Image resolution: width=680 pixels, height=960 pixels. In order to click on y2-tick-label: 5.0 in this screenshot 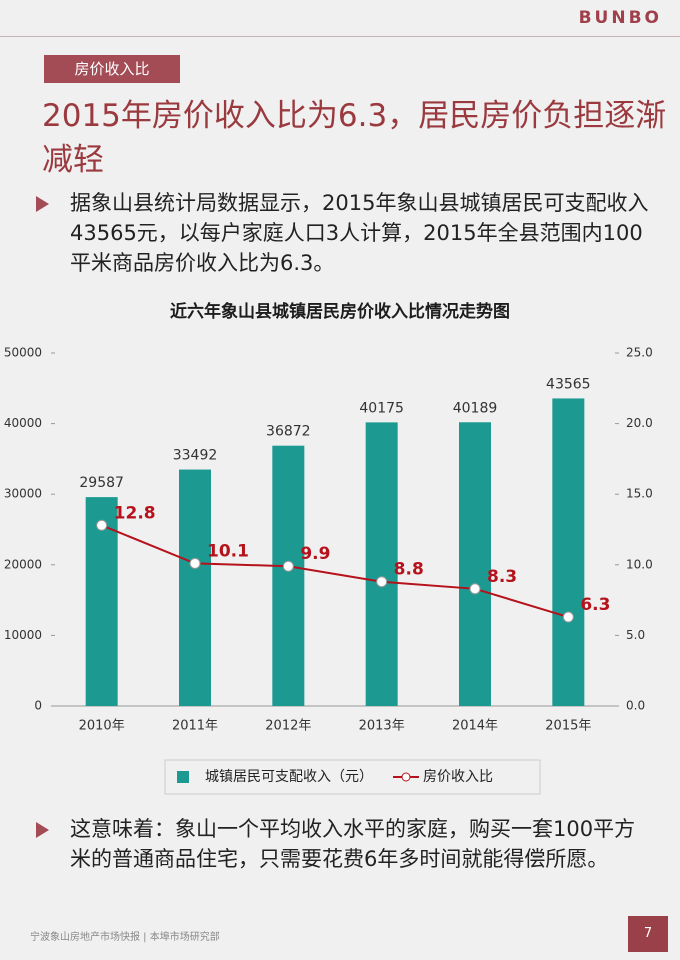, I will do `click(635, 635)`.